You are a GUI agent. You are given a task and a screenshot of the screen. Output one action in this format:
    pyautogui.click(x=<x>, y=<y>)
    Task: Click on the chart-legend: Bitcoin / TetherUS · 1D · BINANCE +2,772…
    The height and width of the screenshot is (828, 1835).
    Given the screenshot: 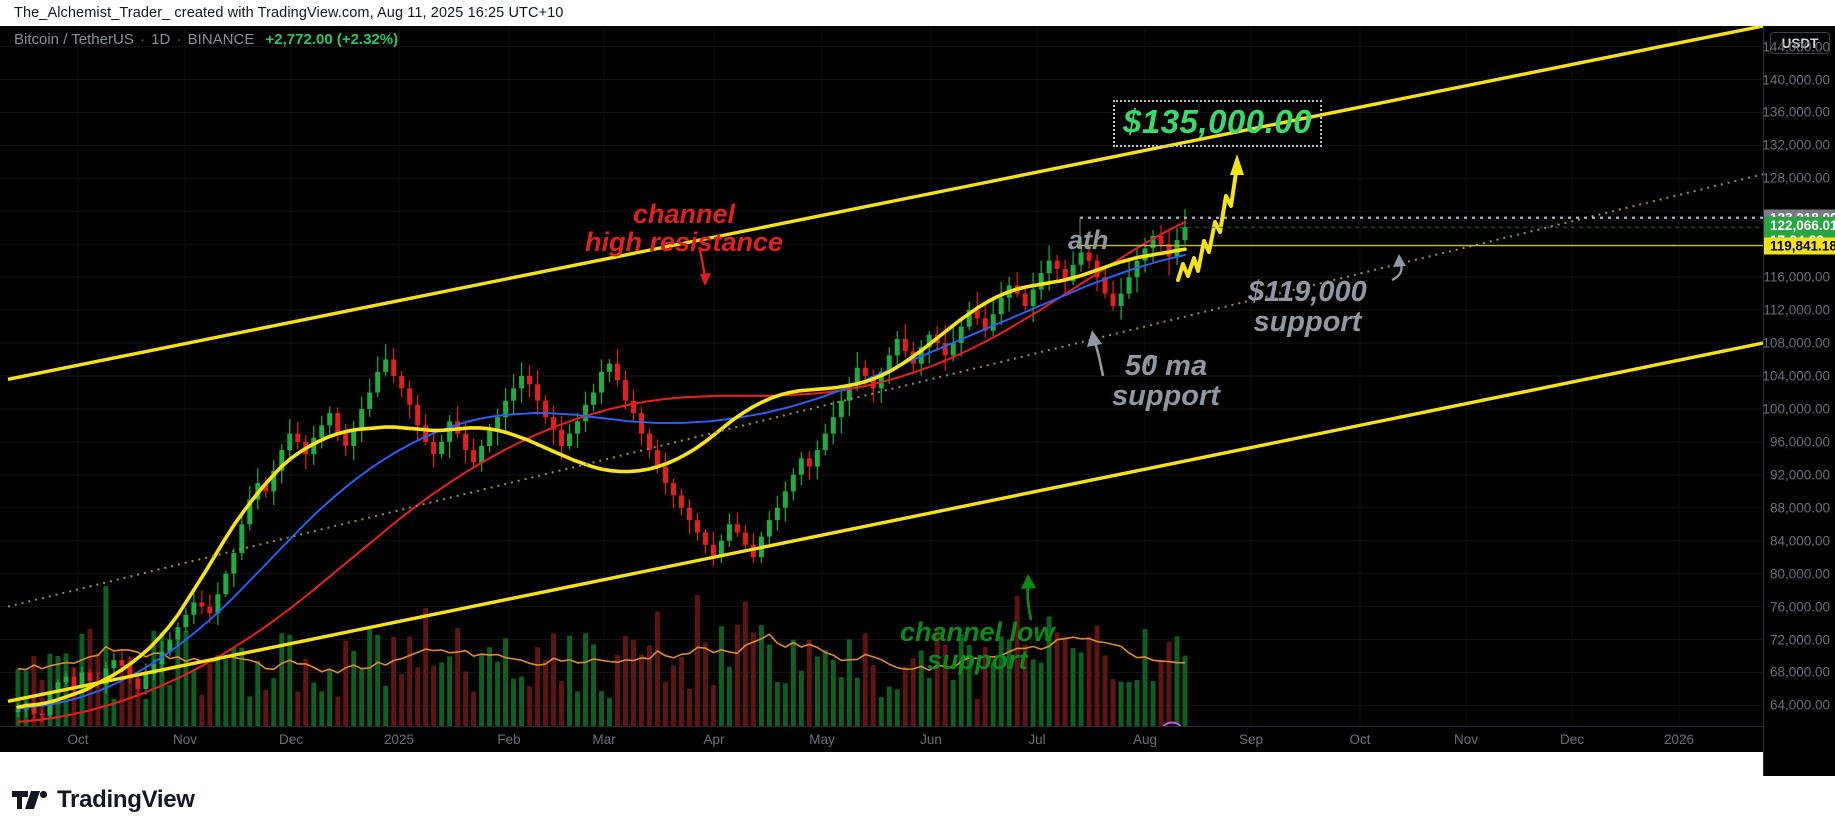 What is the action you would take?
    pyautogui.click(x=206, y=40)
    